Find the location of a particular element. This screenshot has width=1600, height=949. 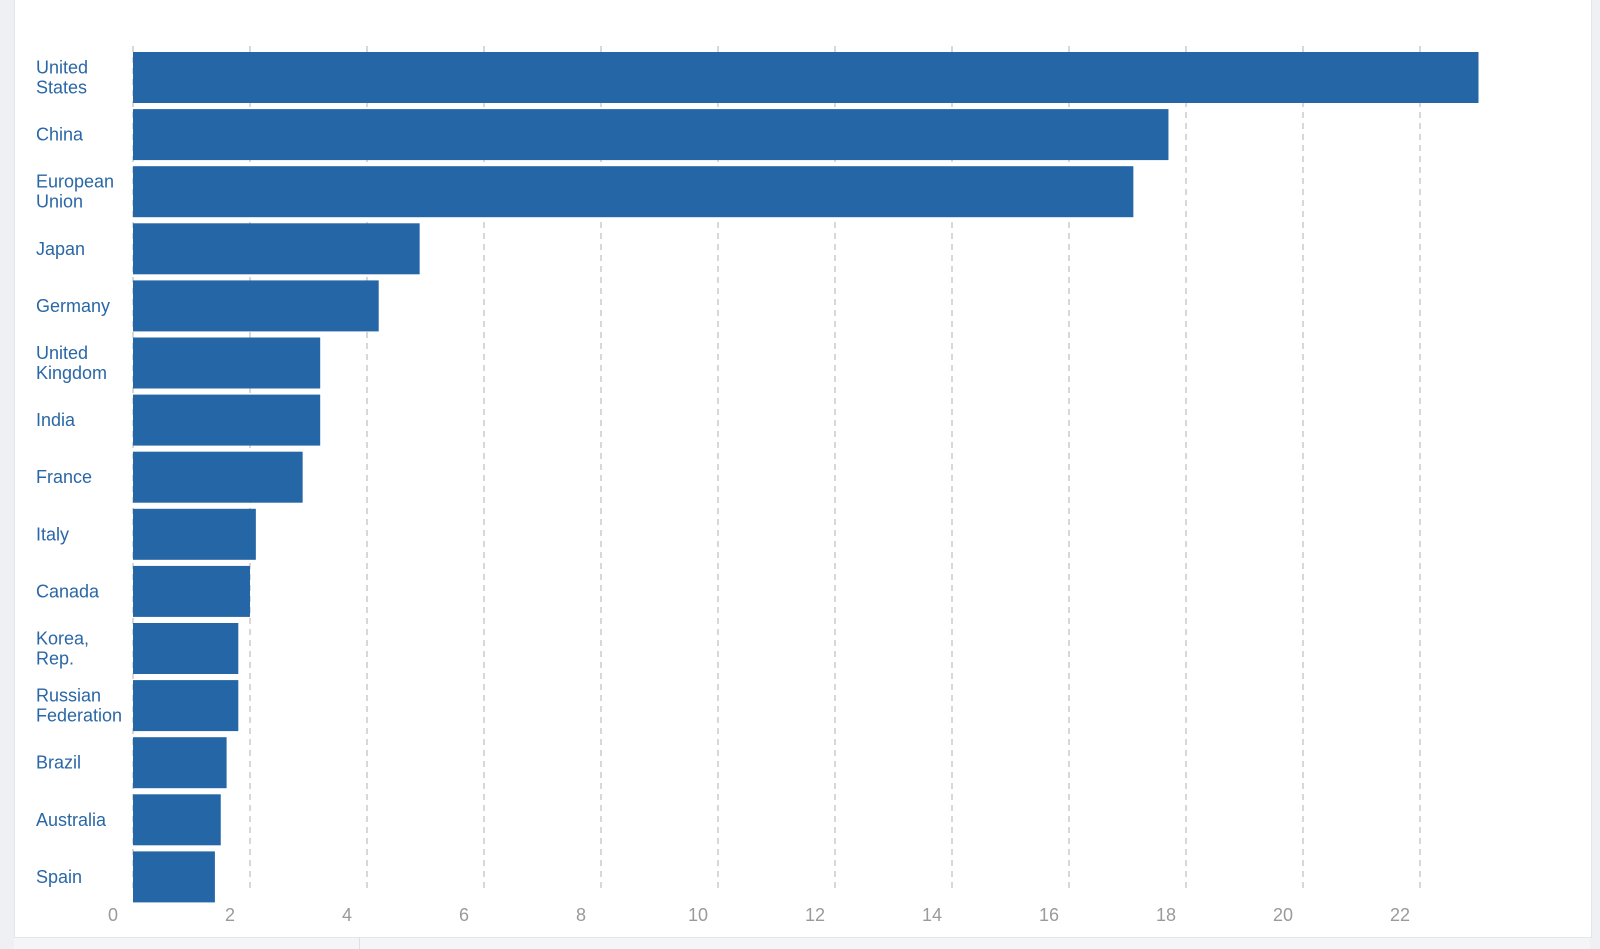

category-label: United States is located at coordinates (62, 78).